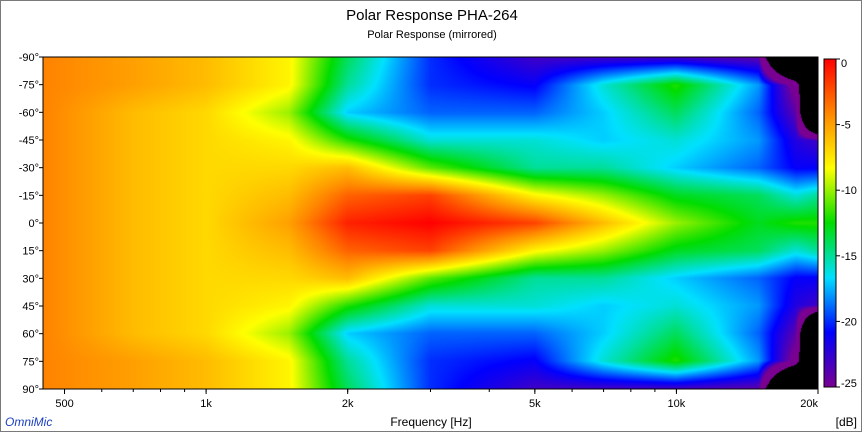  I want to click on chart-title: Polar Response PHA-264, so click(432, 15).